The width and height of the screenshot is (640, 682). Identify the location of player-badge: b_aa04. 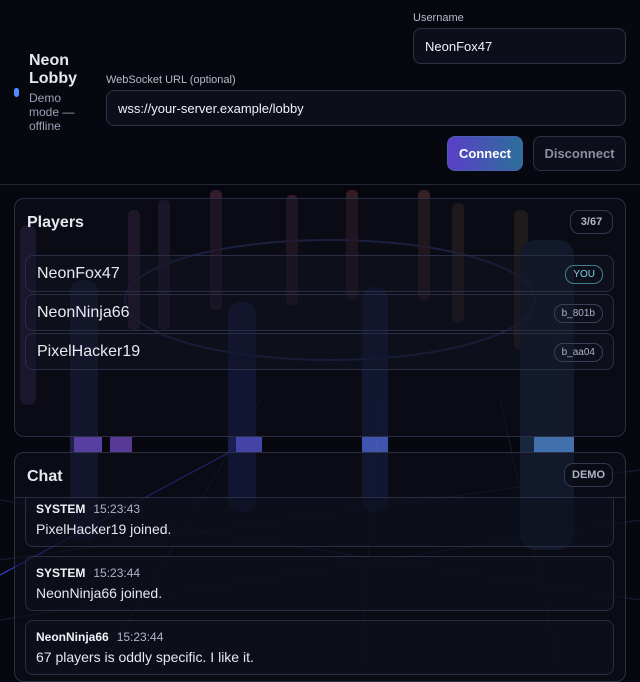
(578, 352).